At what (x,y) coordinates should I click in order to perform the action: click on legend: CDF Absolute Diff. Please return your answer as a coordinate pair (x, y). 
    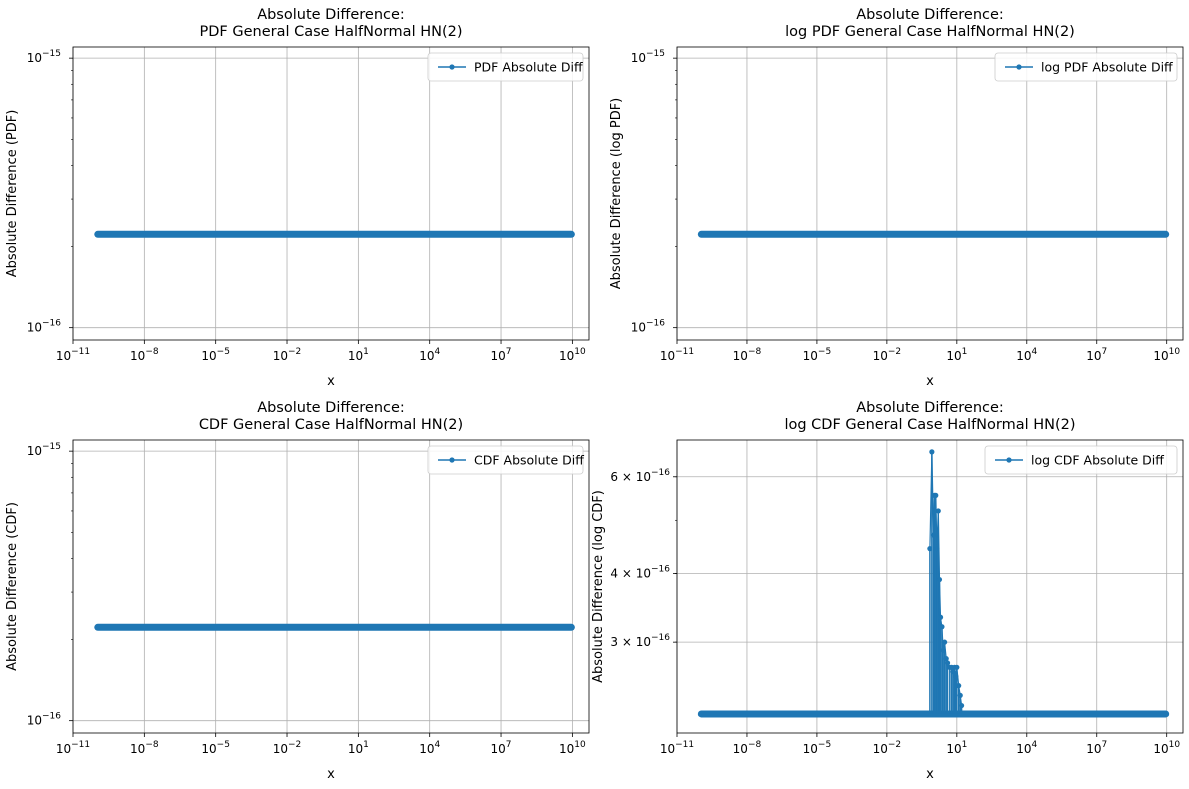
    Looking at the image, I should click on (505, 460).